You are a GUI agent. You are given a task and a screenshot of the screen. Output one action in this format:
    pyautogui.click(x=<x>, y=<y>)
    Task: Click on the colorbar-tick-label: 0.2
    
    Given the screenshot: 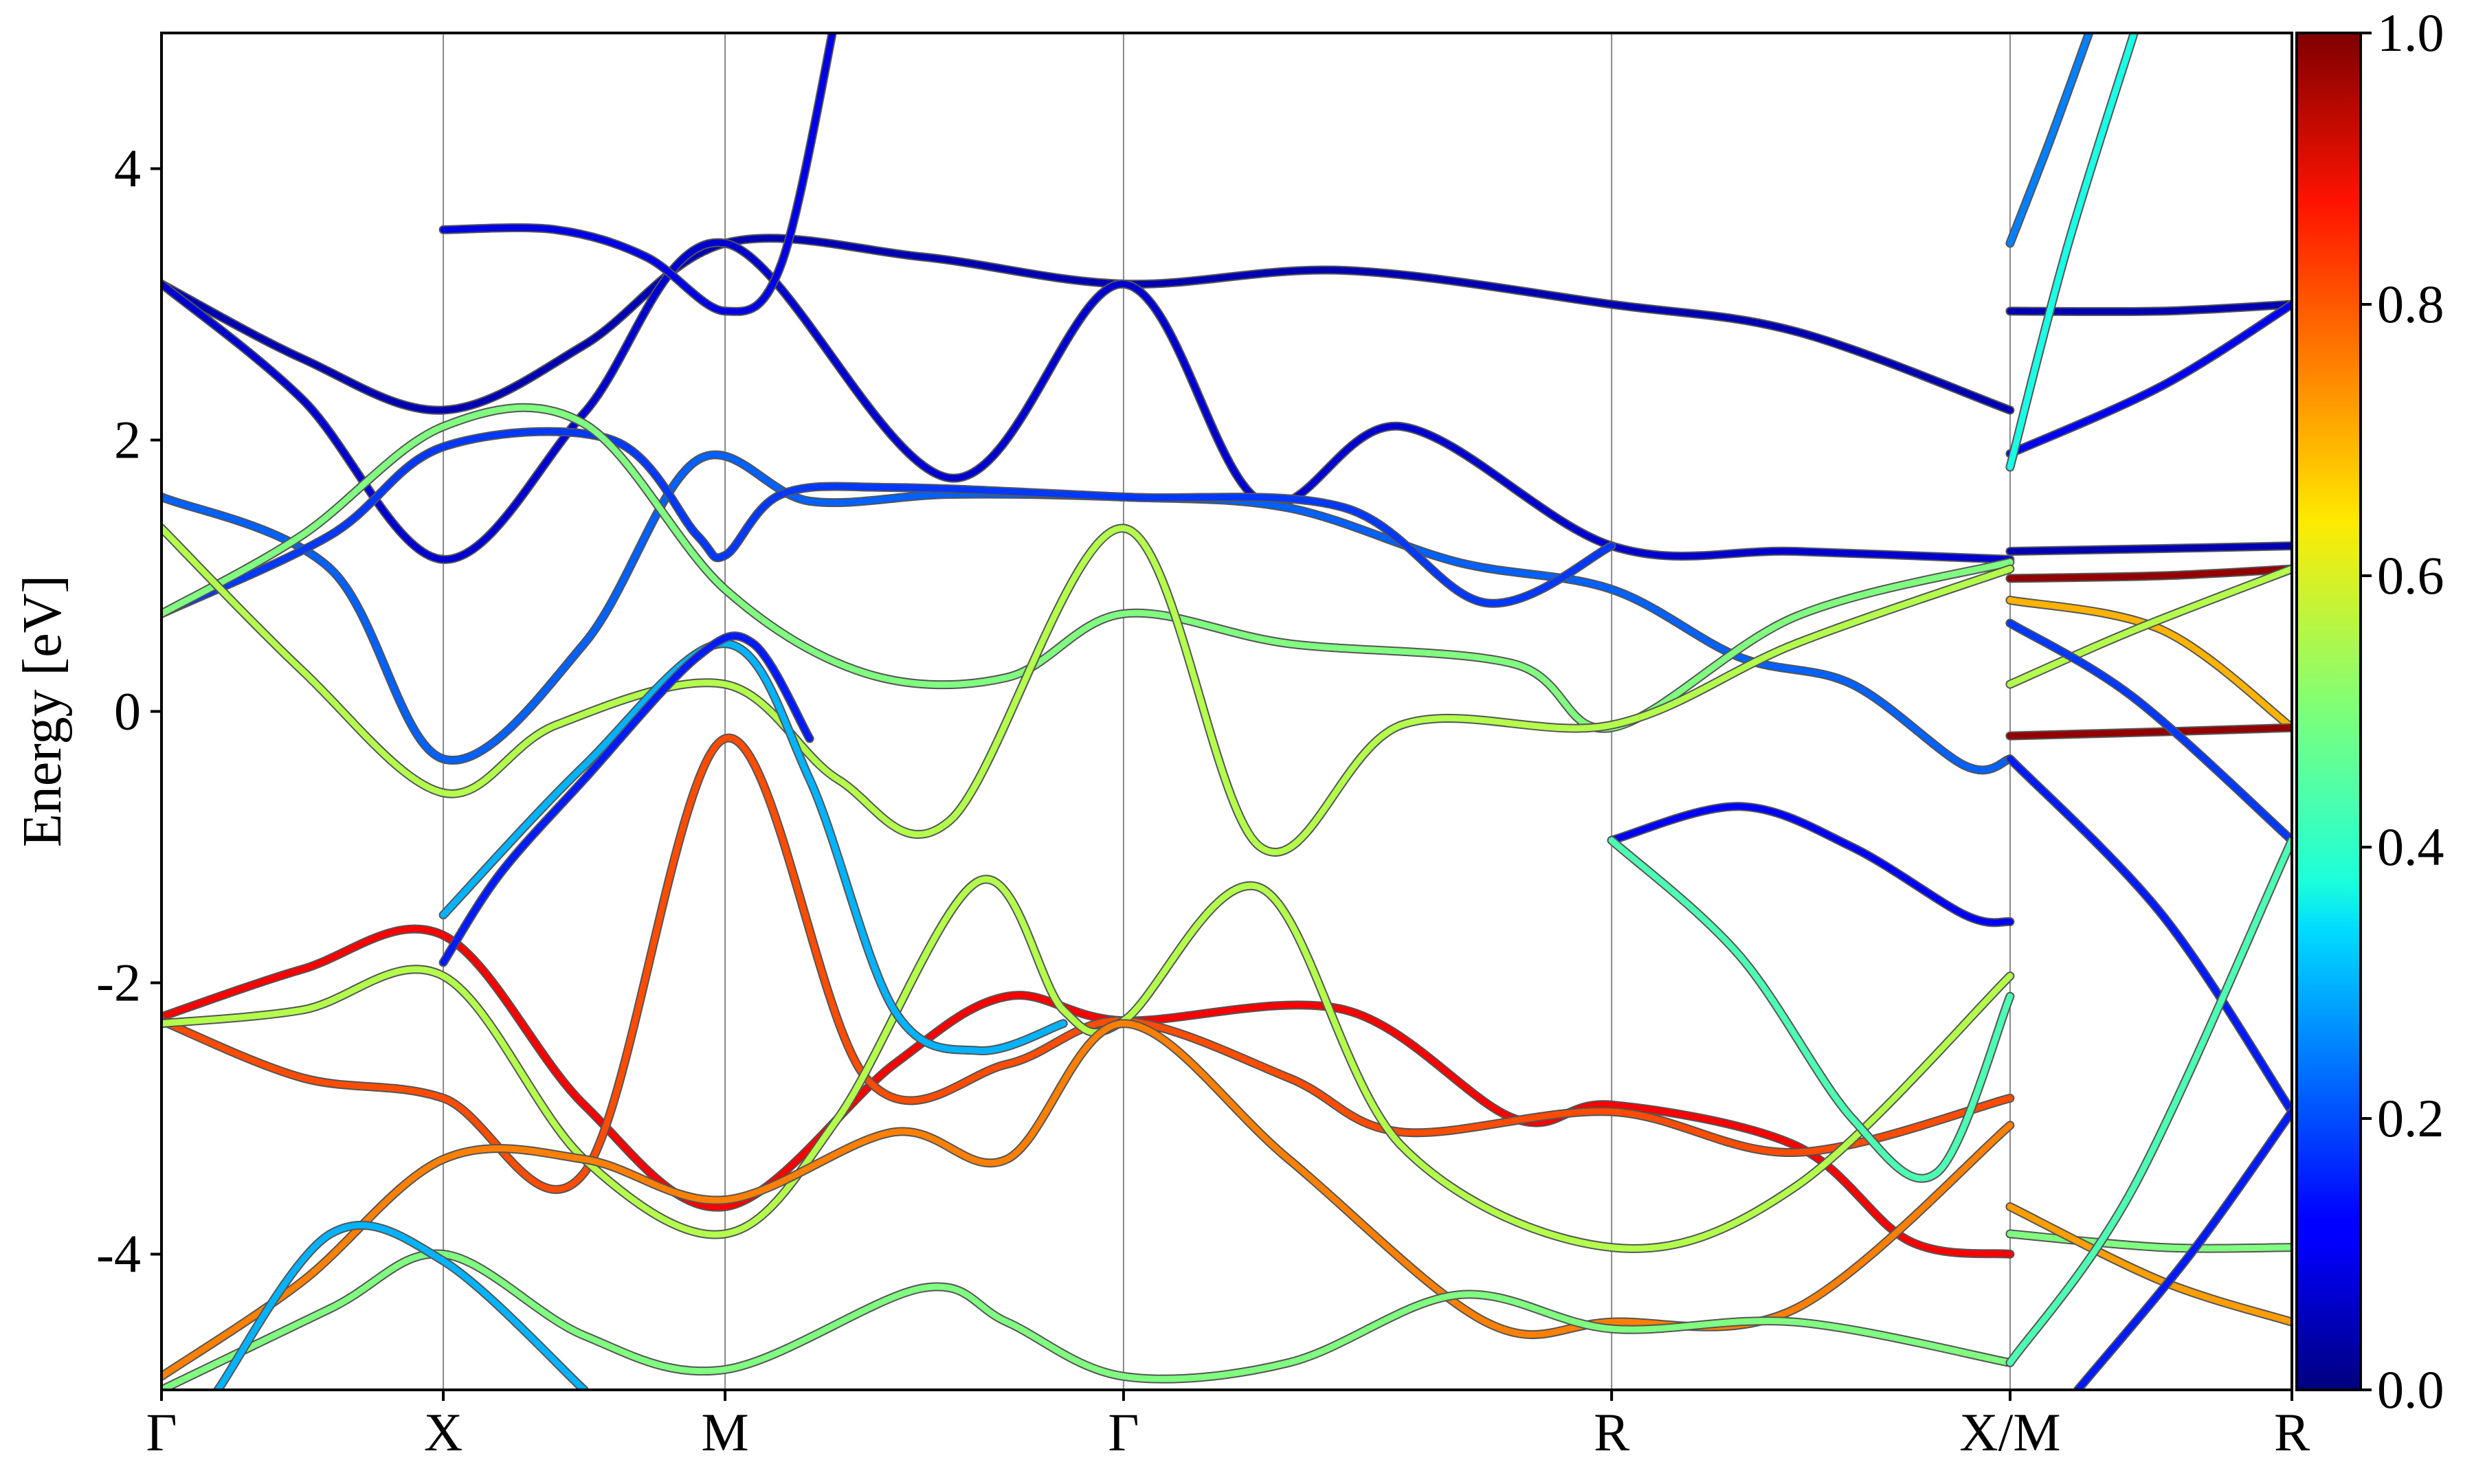 What is the action you would take?
    pyautogui.click(x=2410, y=1118)
    